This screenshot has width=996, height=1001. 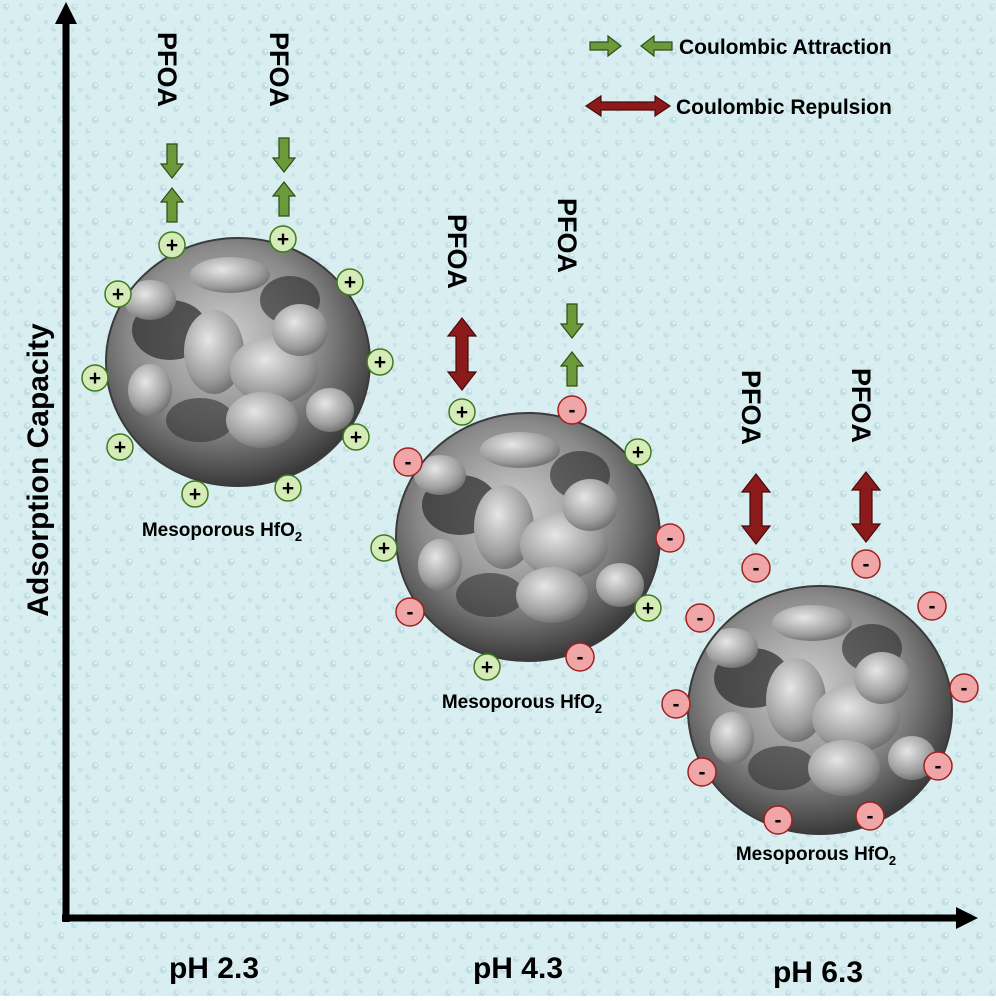 I want to click on x-axis-arrowhead, so click(x=967, y=918).